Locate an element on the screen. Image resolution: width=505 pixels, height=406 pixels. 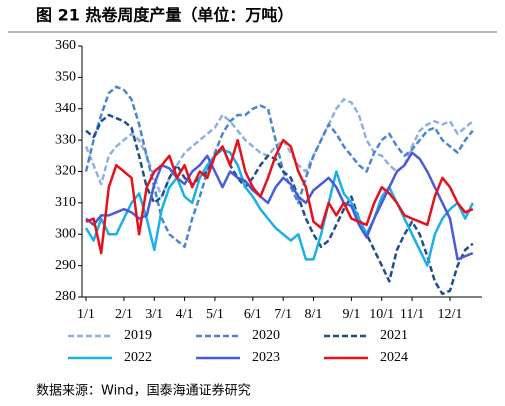
x-tick-label: 9/1 is located at coordinates (351, 314).